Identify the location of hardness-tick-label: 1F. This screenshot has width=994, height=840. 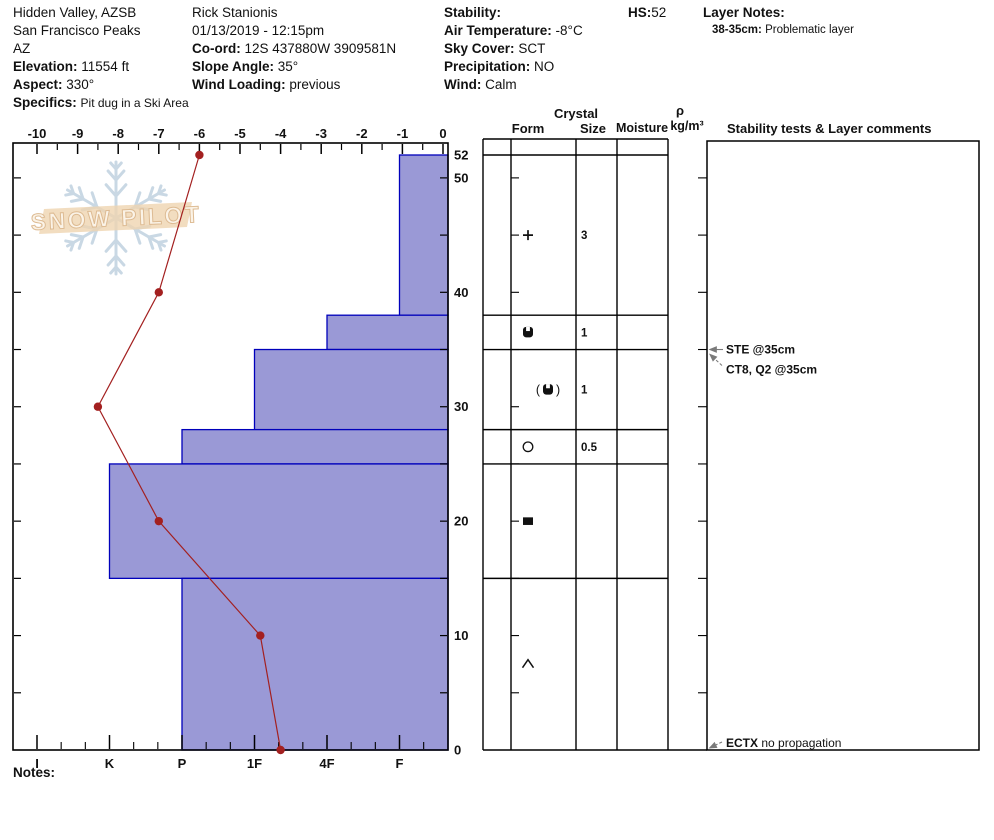
(254, 763).